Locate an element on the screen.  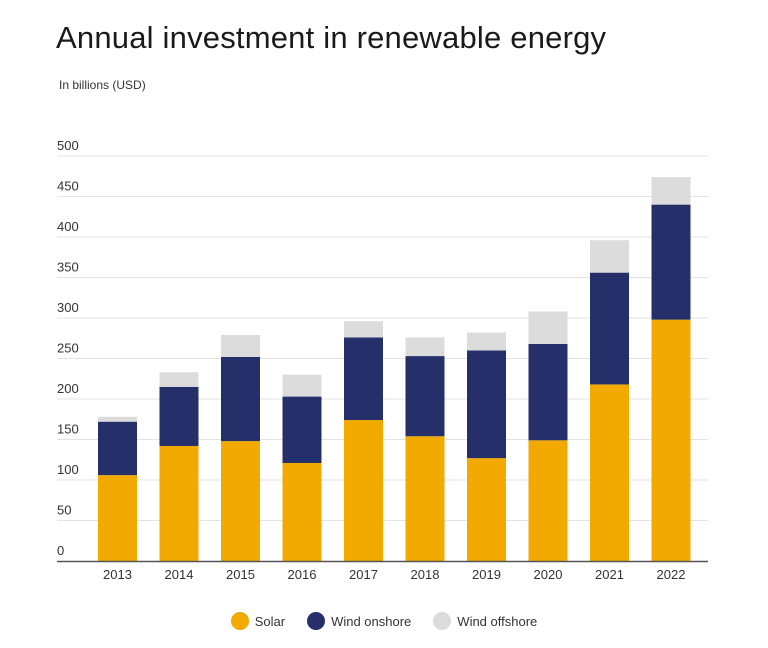
legend-label-wind-onshore: Wind onshore is located at coordinates (371, 621).